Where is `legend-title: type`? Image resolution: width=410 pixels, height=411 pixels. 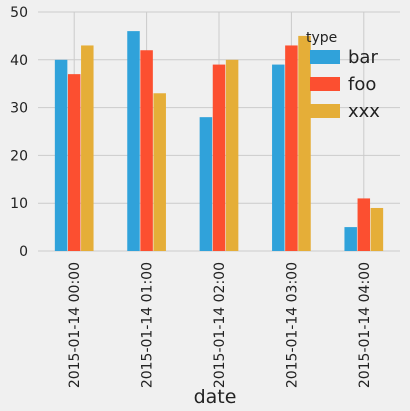
legend-title: type is located at coordinates (321, 38).